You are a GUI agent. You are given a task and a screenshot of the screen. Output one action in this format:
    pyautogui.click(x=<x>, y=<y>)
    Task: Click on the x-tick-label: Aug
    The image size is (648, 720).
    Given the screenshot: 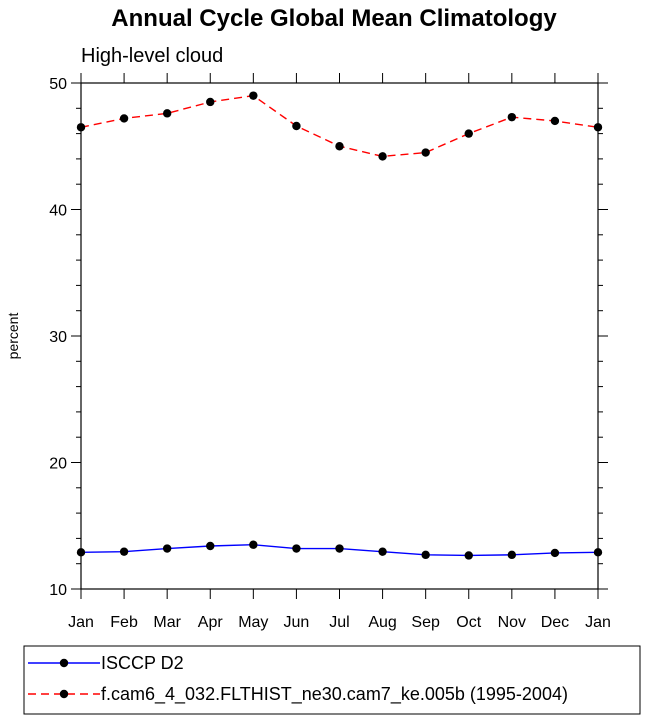 What is the action you would take?
    pyautogui.click(x=382, y=622)
    